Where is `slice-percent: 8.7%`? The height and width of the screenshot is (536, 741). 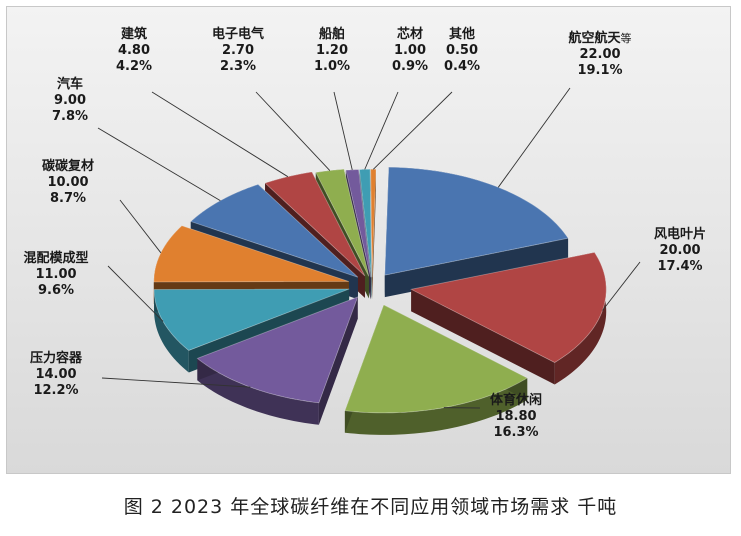 slice-percent: 8.7% is located at coordinates (68, 198).